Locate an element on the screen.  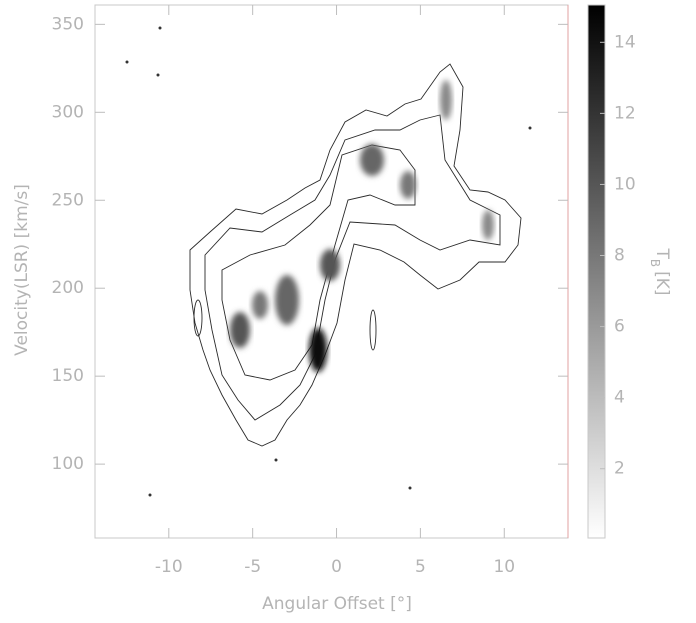
colorbar-tick-label: 4 is located at coordinates (619, 398).